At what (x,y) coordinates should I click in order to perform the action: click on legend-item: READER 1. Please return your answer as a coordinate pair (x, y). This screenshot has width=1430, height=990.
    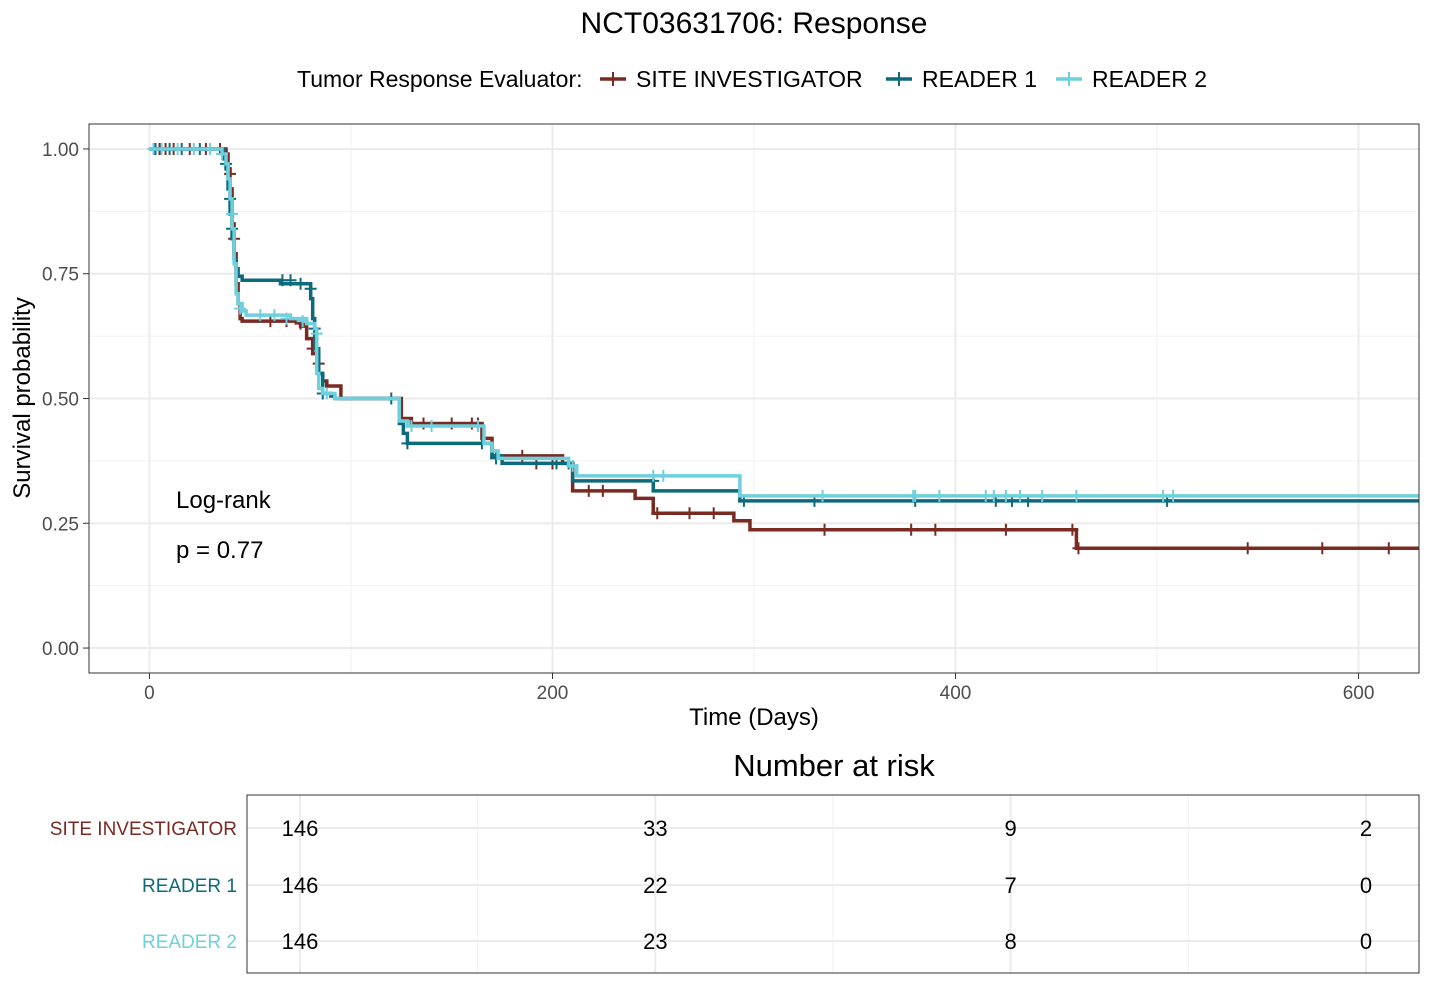
    Looking at the image, I should click on (961, 79).